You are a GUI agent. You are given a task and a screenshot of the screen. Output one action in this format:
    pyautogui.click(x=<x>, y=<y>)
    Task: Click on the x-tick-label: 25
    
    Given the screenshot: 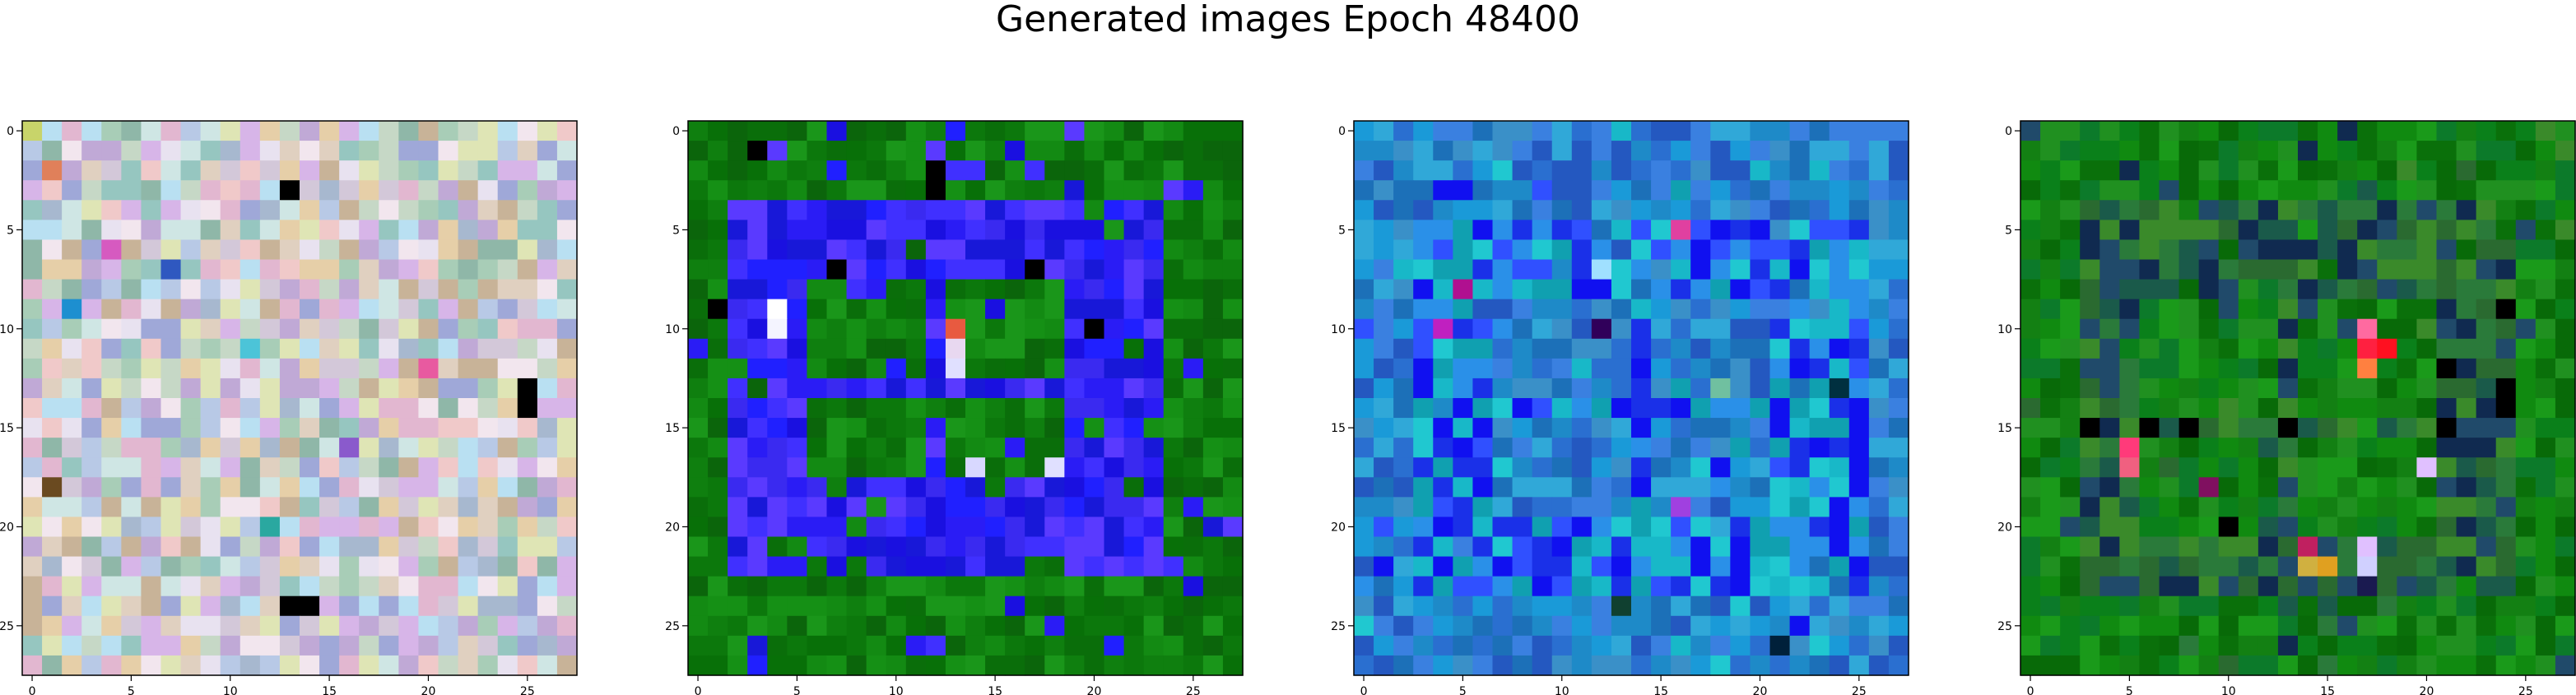 What is the action you would take?
    pyautogui.click(x=1193, y=690)
    